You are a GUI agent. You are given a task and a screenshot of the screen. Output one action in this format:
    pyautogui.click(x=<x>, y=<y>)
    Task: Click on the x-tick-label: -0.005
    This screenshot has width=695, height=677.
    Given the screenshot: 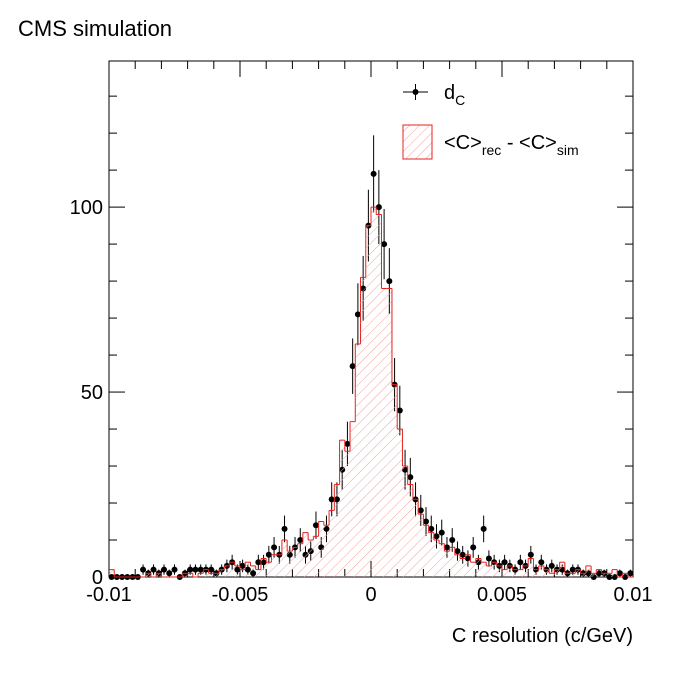 What is the action you would take?
    pyautogui.click(x=240, y=595)
    